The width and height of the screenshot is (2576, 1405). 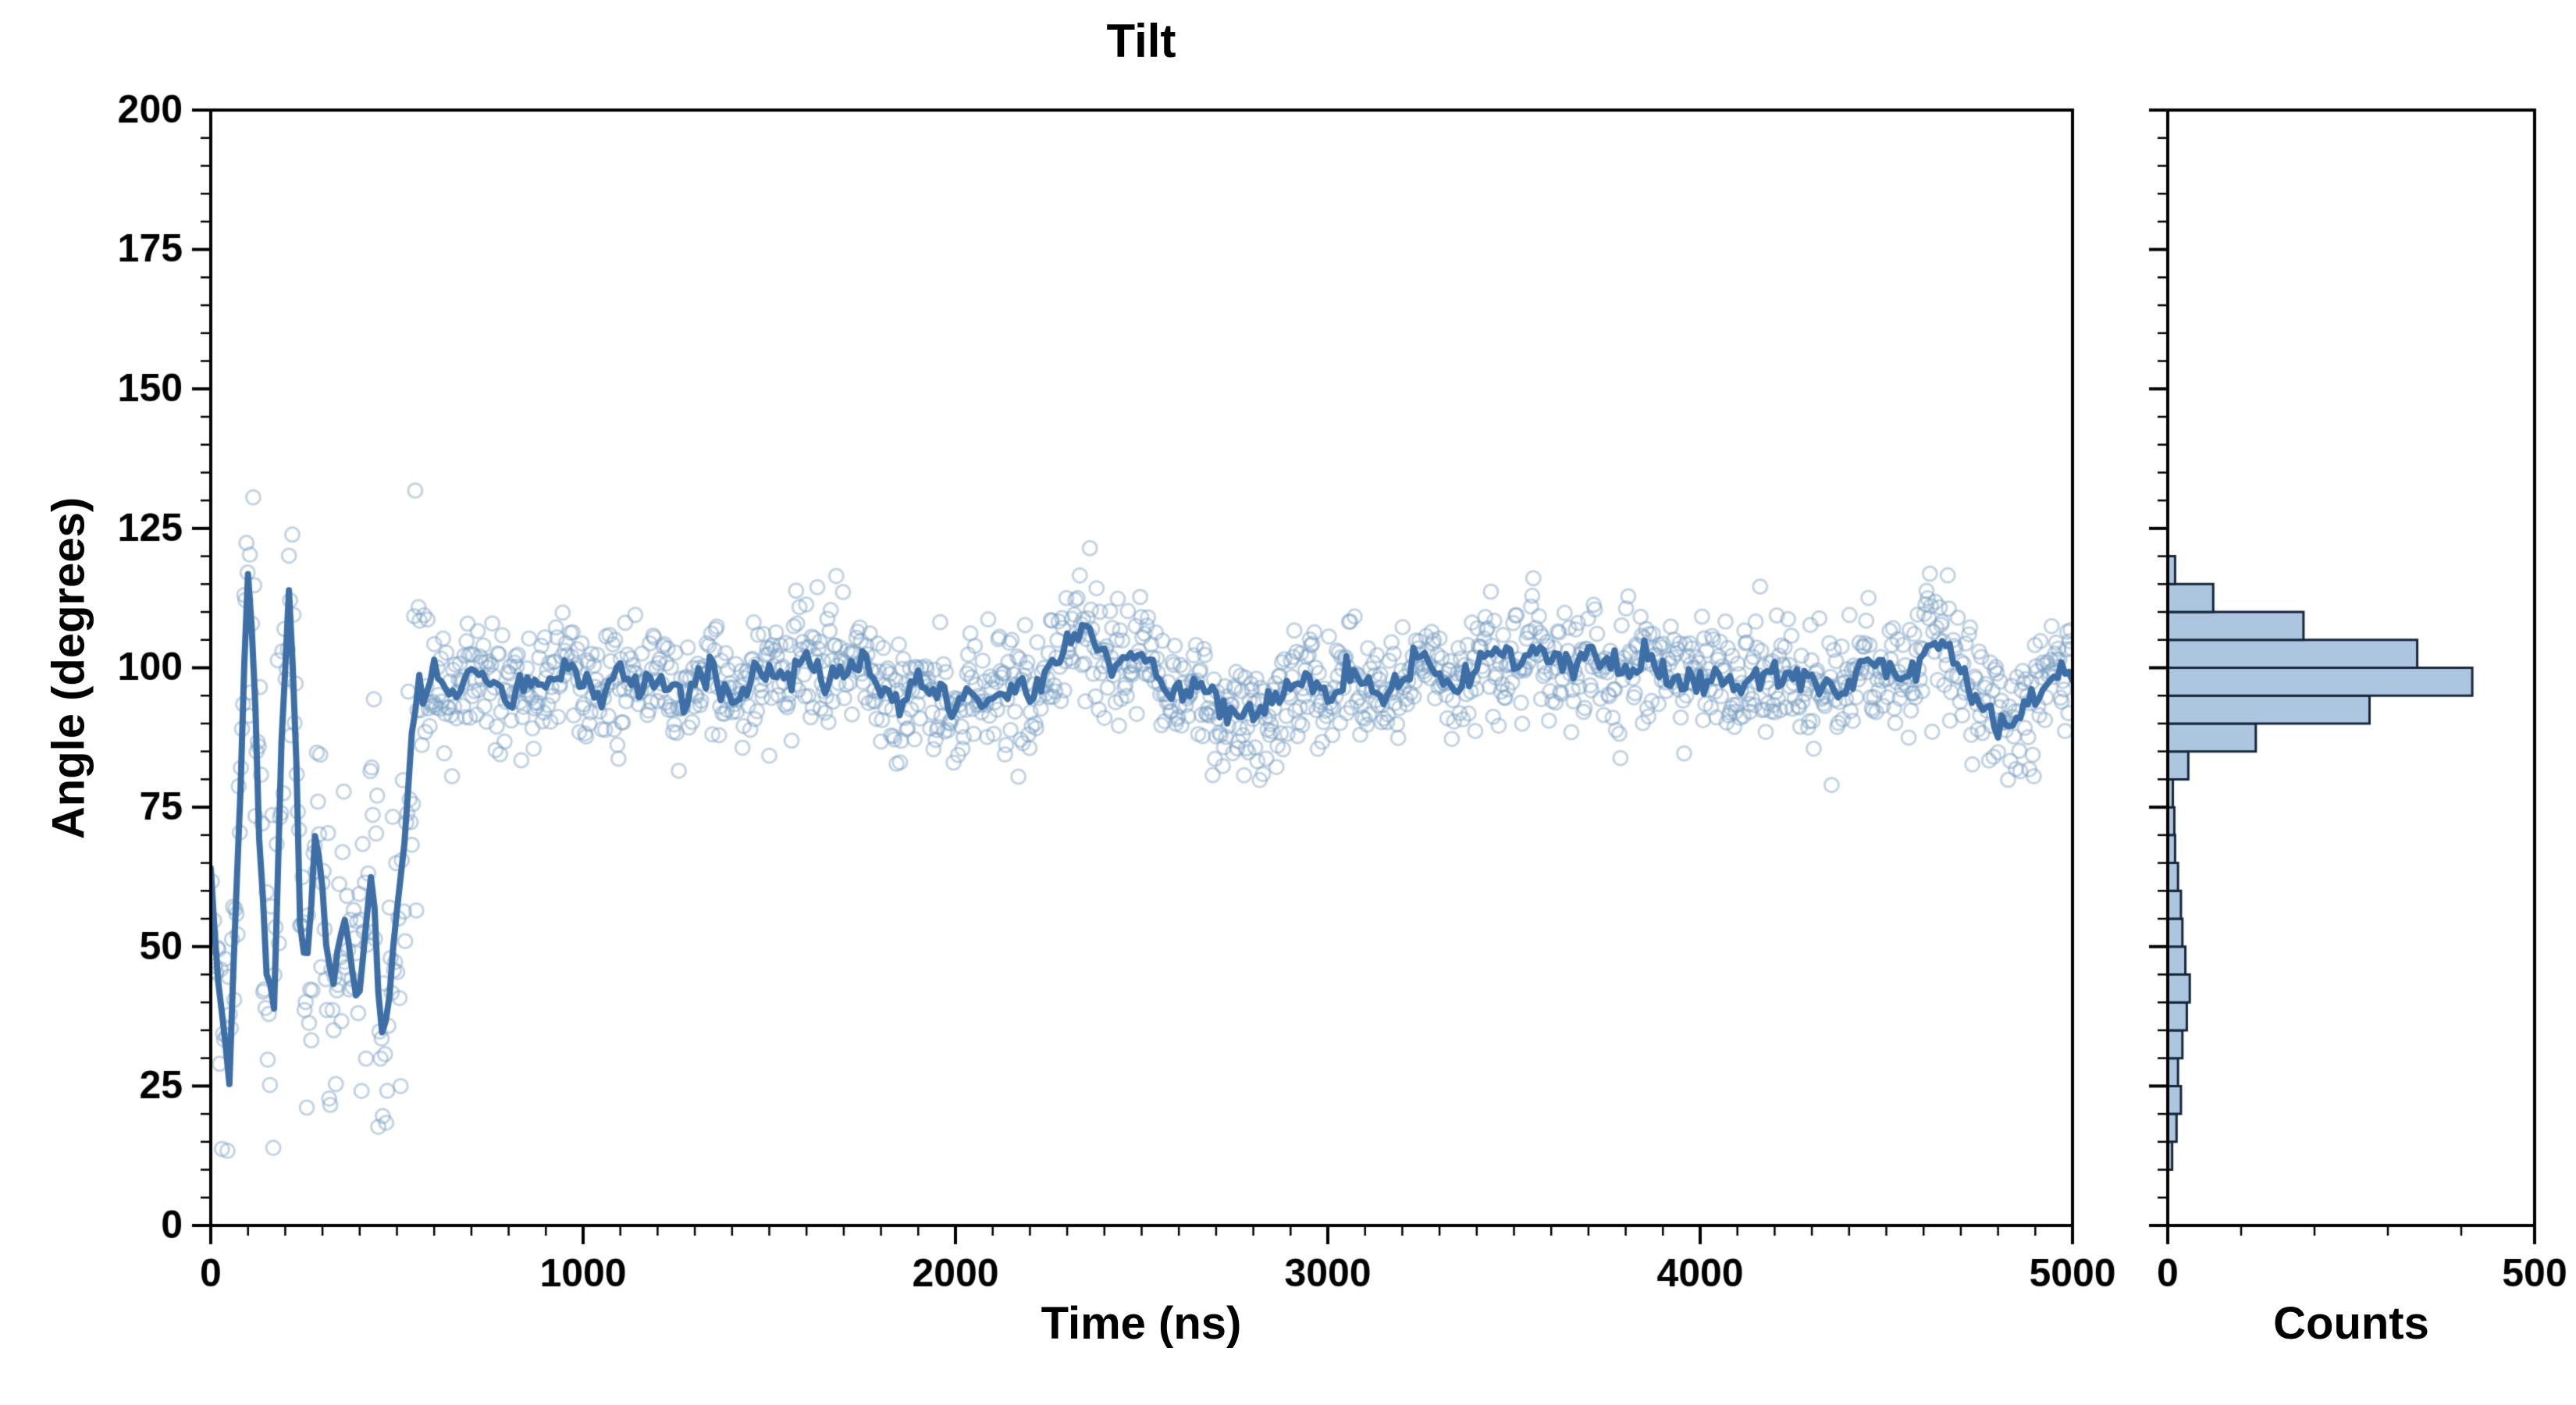 What do you see at coordinates (1141, 41) in the screenshot?
I see `chart-title: Tilt` at bounding box center [1141, 41].